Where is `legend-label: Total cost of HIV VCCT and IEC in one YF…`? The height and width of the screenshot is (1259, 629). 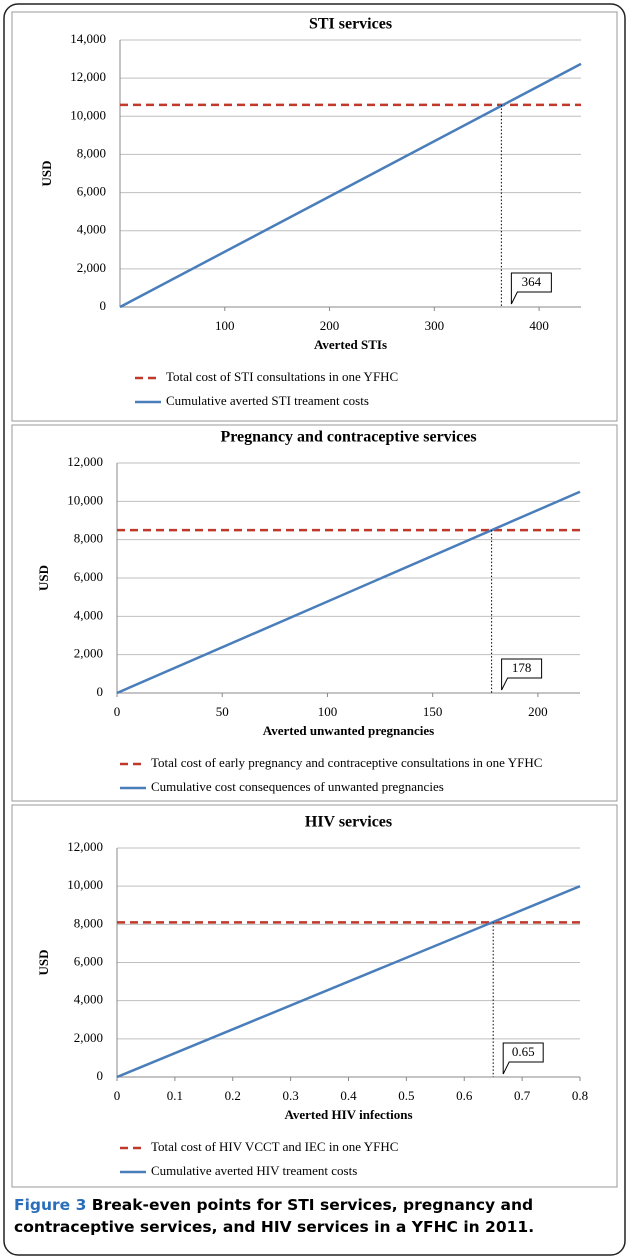 legend-label: Total cost of HIV VCCT and IEC in one YF… is located at coordinates (274, 1146).